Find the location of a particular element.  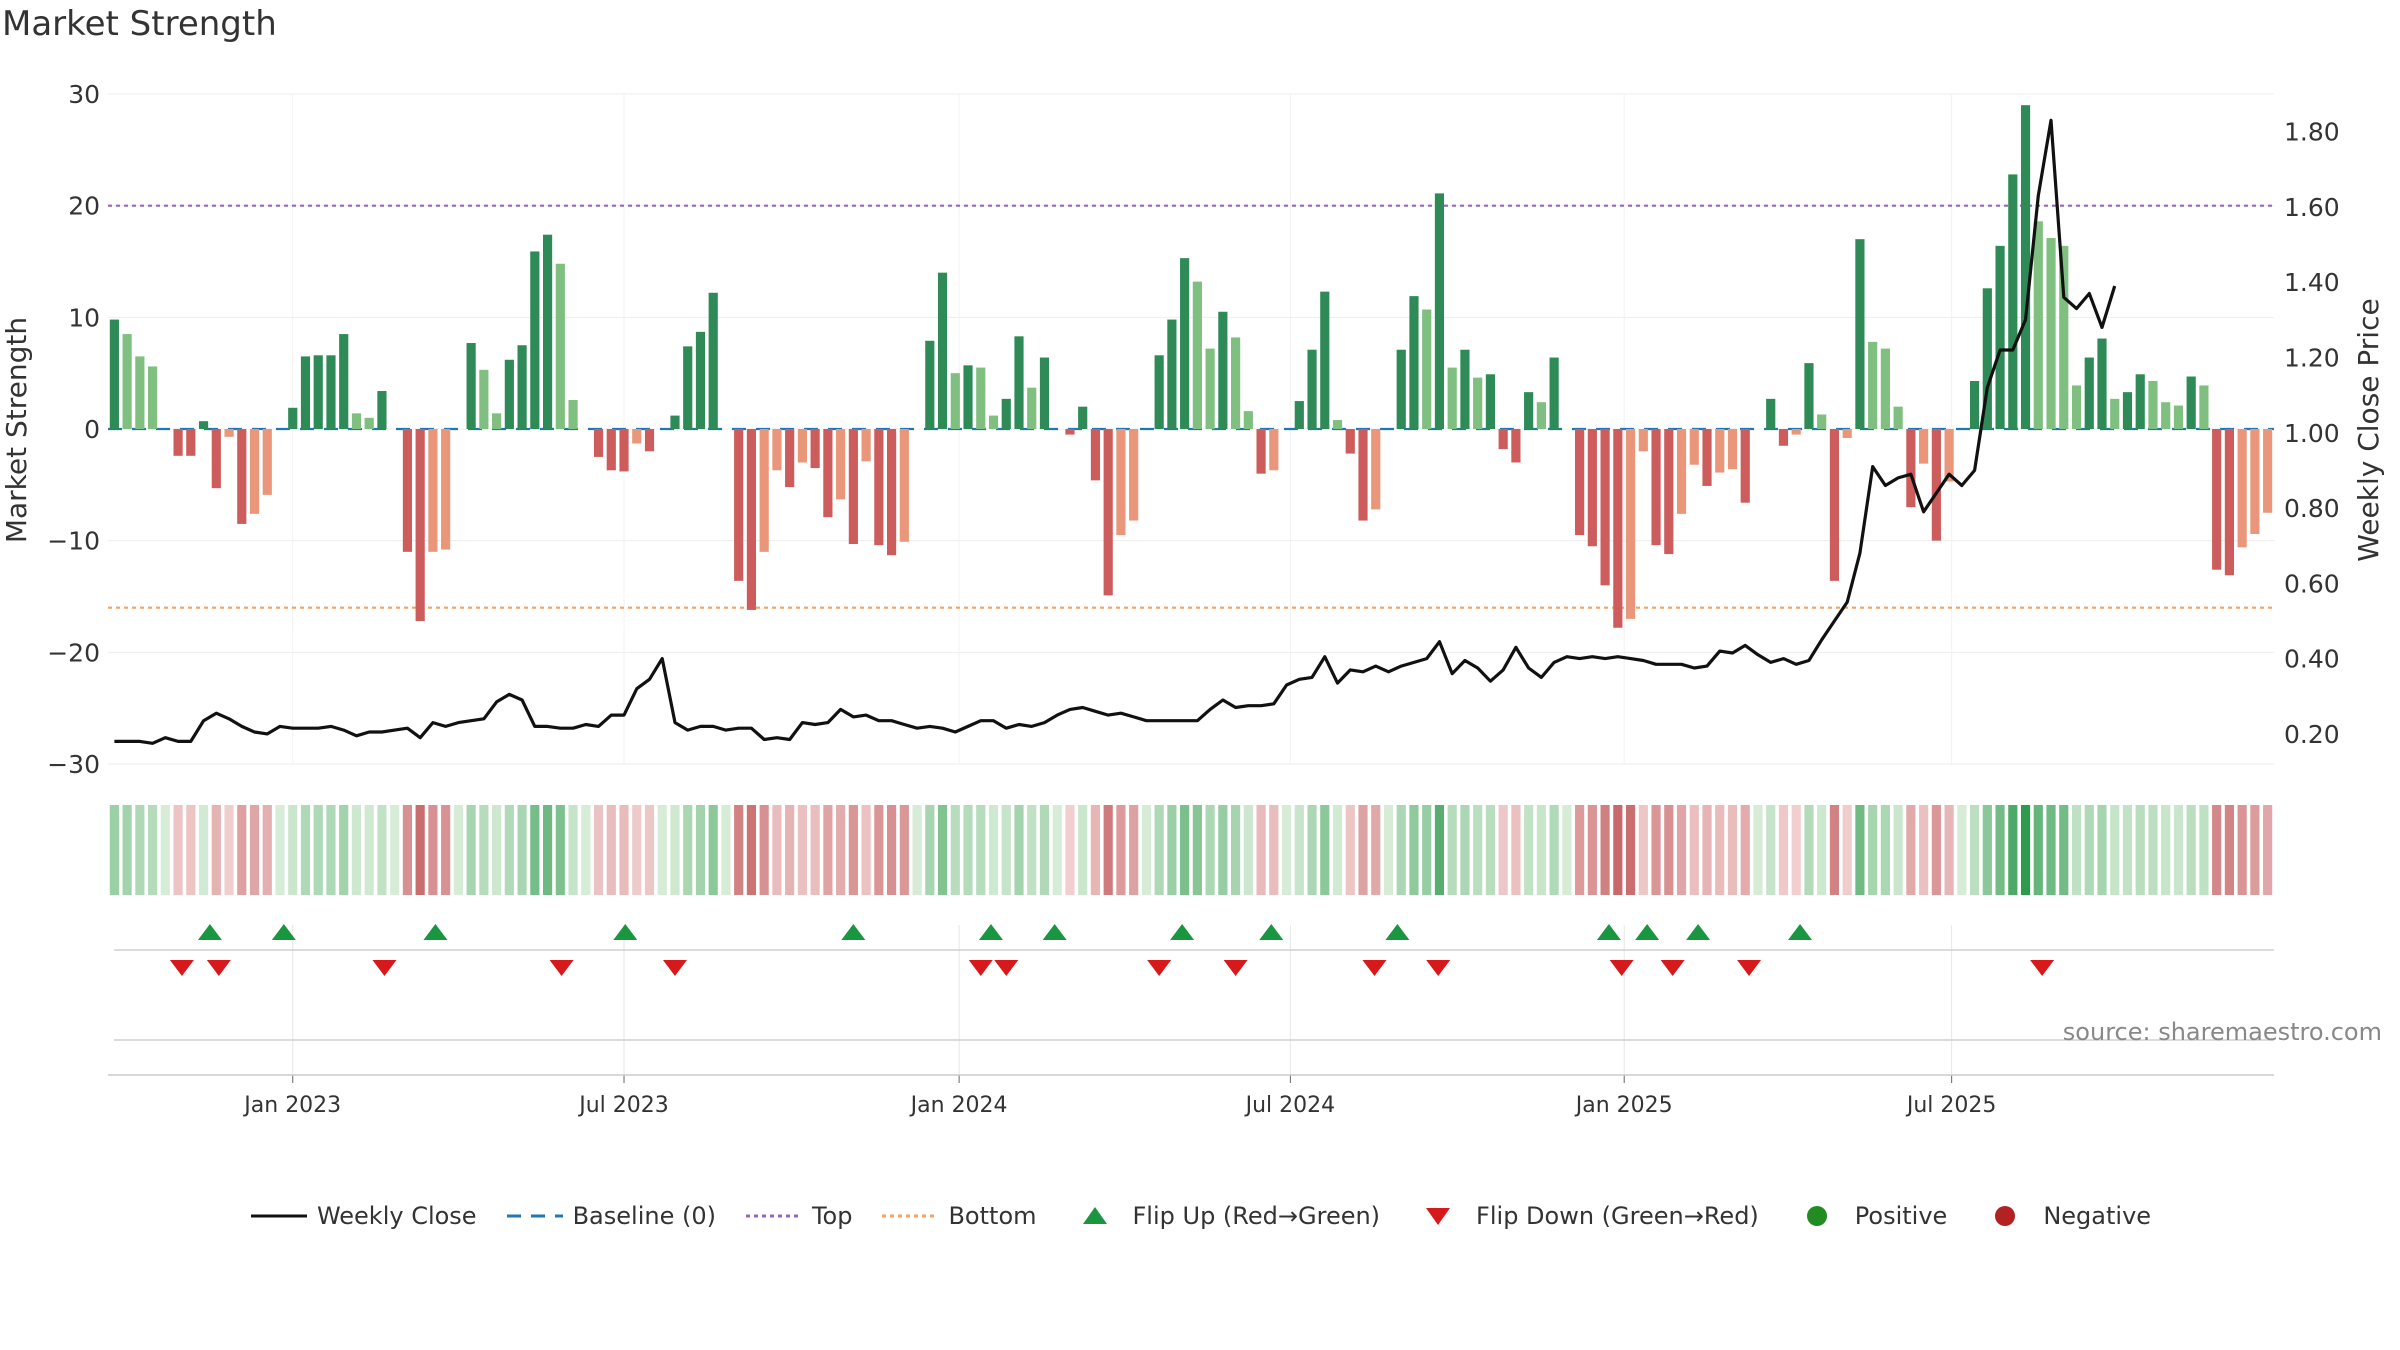

y-tick-label: −30 is located at coordinates (73, 764).